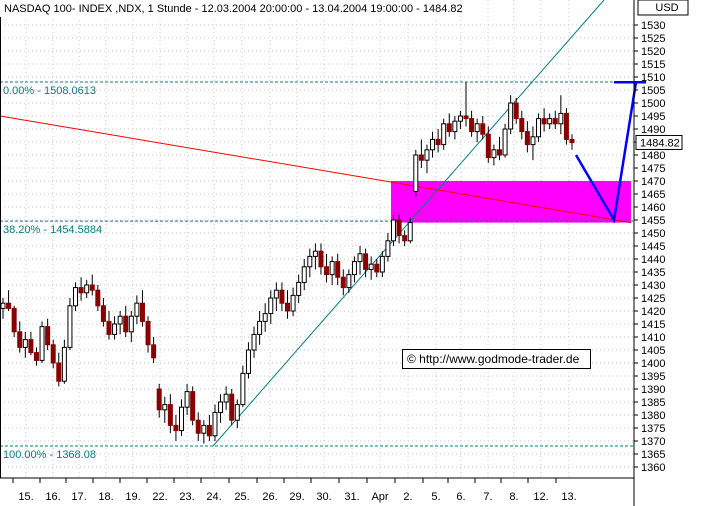 Image resolution: width=704 pixels, height=506 pixels. Describe the element at coordinates (653, 442) in the screenshot. I see `y-tick-label: 1370` at that location.